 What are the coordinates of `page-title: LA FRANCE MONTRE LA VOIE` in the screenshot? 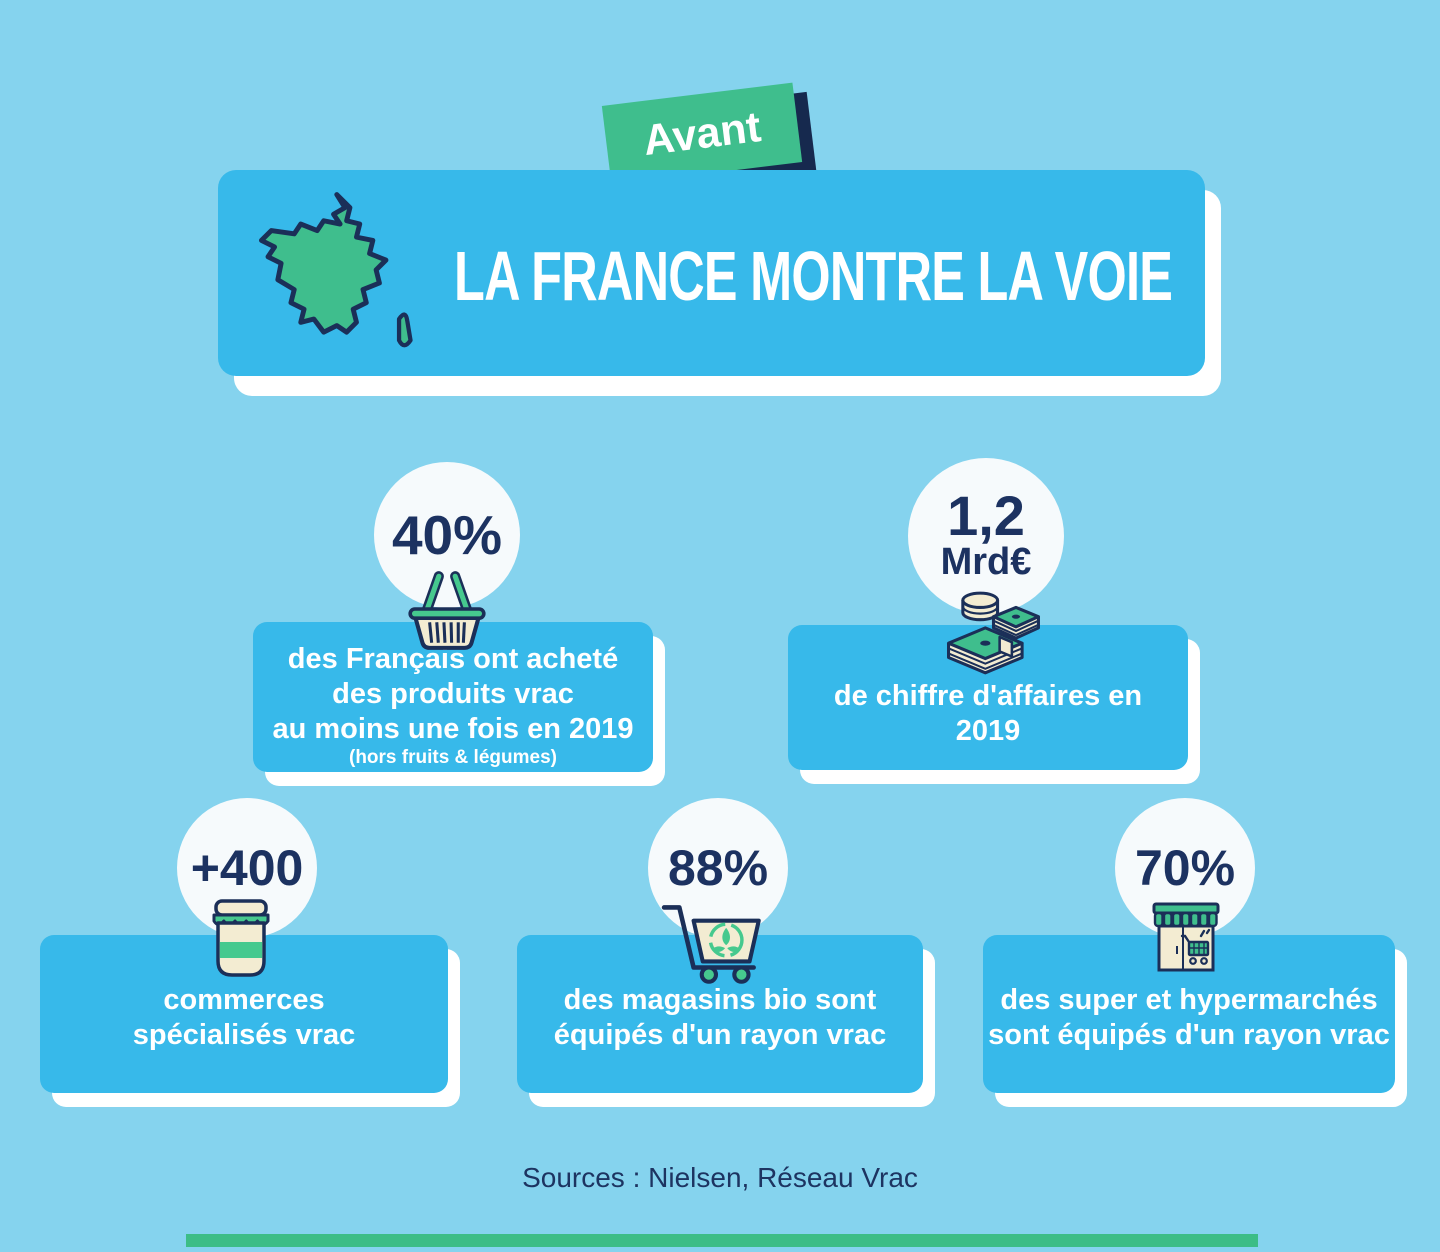 It's located at (813, 276).